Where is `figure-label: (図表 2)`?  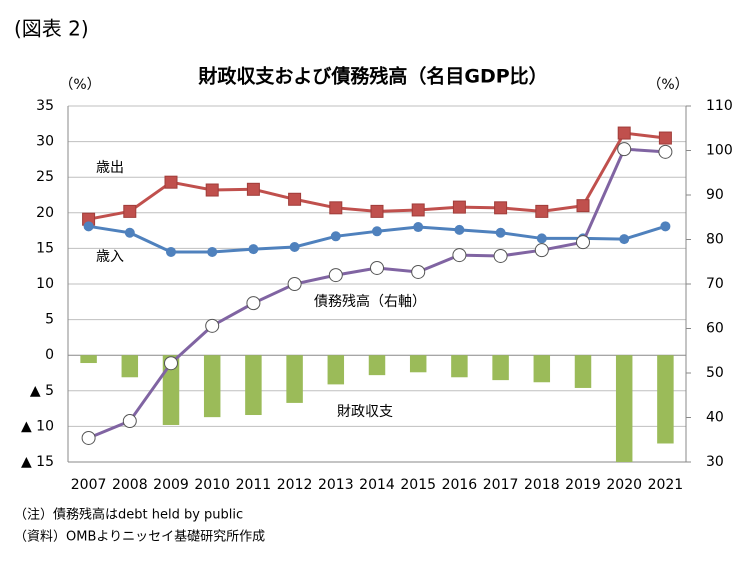 figure-label: (図表 2) is located at coordinates (51, 29).